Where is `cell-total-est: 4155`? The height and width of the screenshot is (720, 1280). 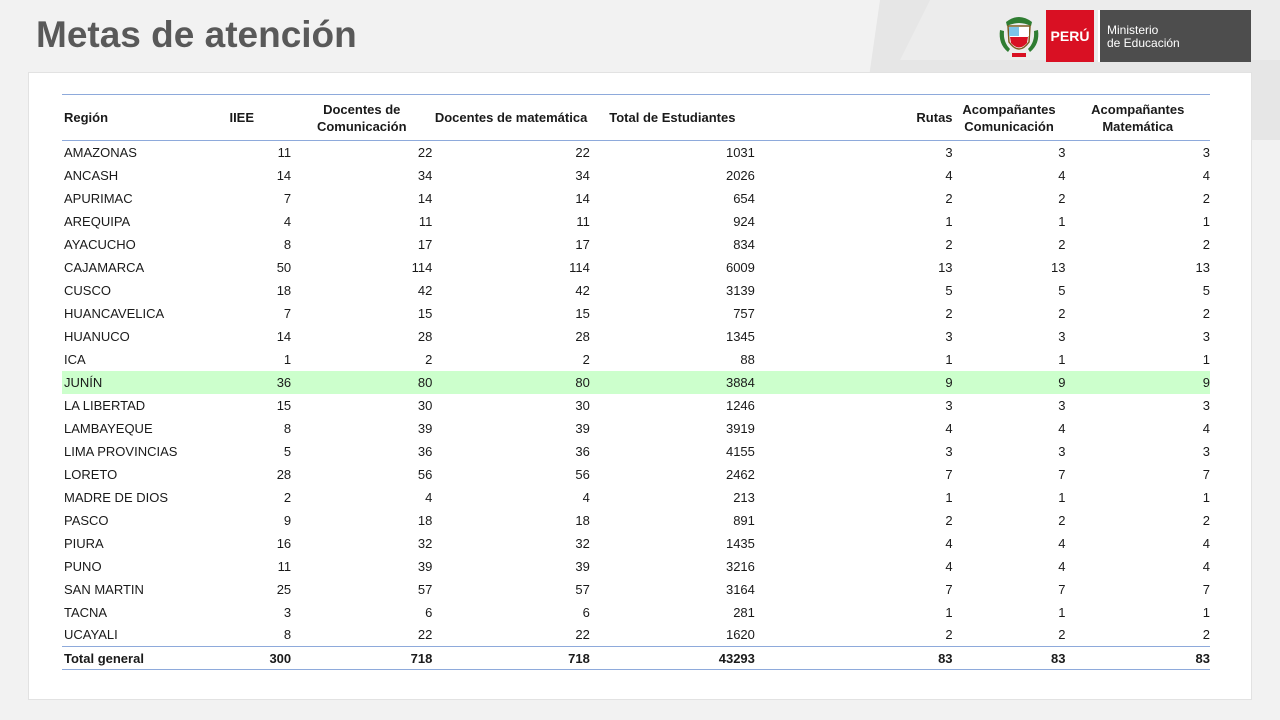 cell-total-est: 4155 is located at coordinates (740, 451).